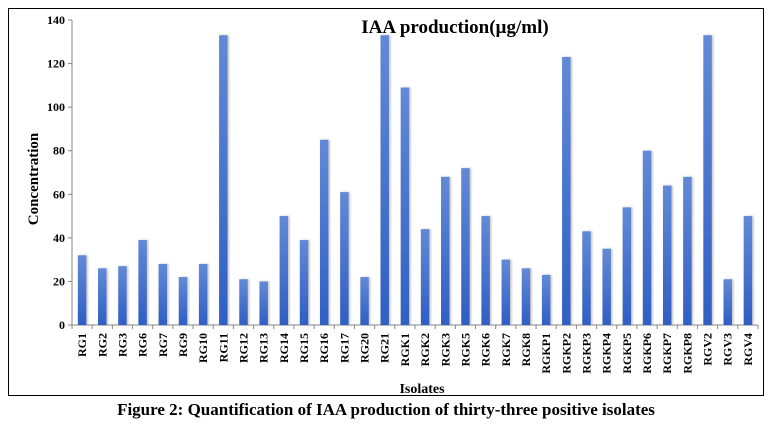  I want to click on x-tick-label: RG2, so click(102, 345).